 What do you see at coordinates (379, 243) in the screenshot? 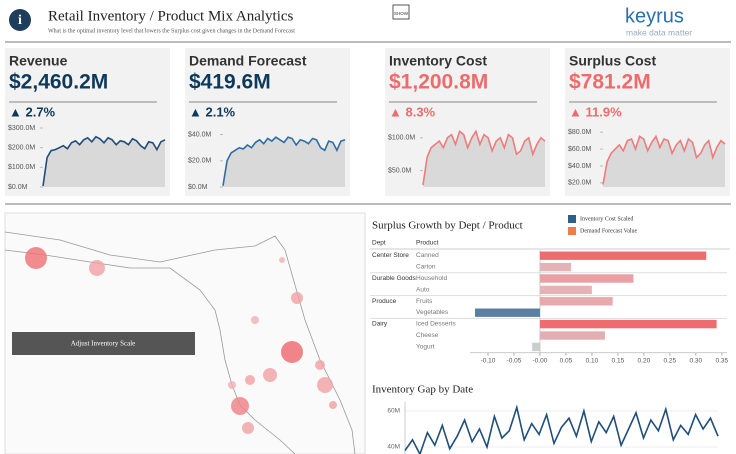
I see `column-header: Dept` at bounding box center [379, 243].